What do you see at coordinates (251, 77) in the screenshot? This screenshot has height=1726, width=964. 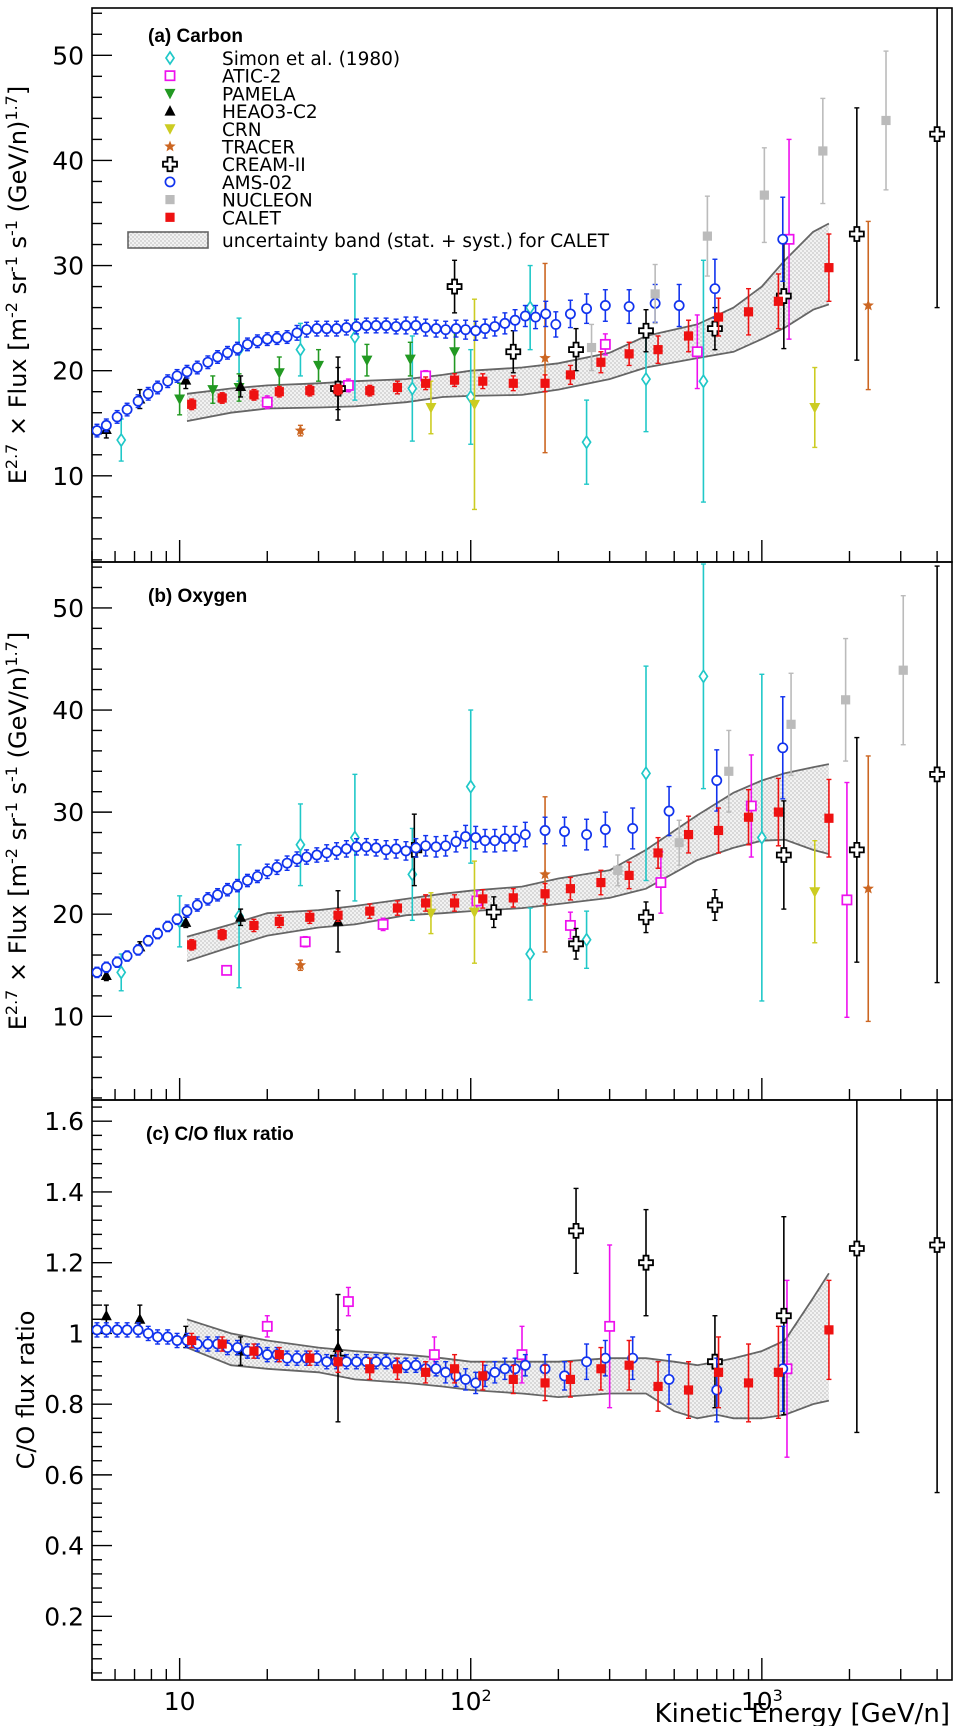 I see `legend-label: ATIC-2` at bounding box center [251, 77].